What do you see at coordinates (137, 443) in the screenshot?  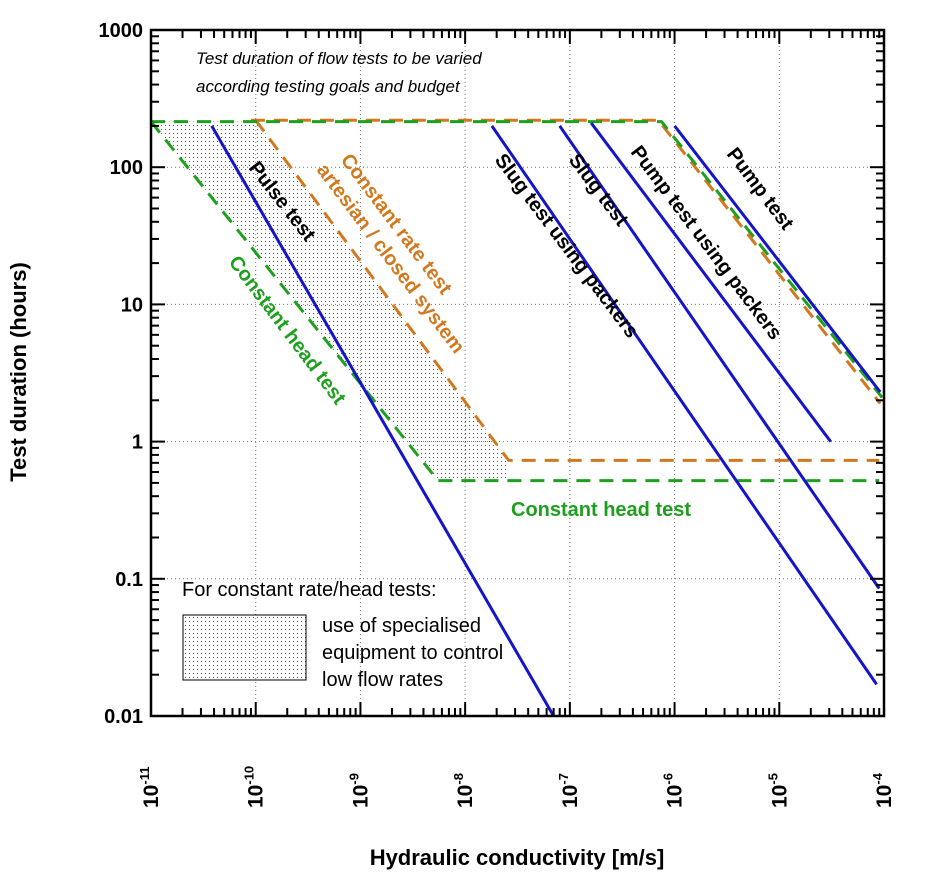 I see `y-tick-label: 1` at bounding box center [137, 443].